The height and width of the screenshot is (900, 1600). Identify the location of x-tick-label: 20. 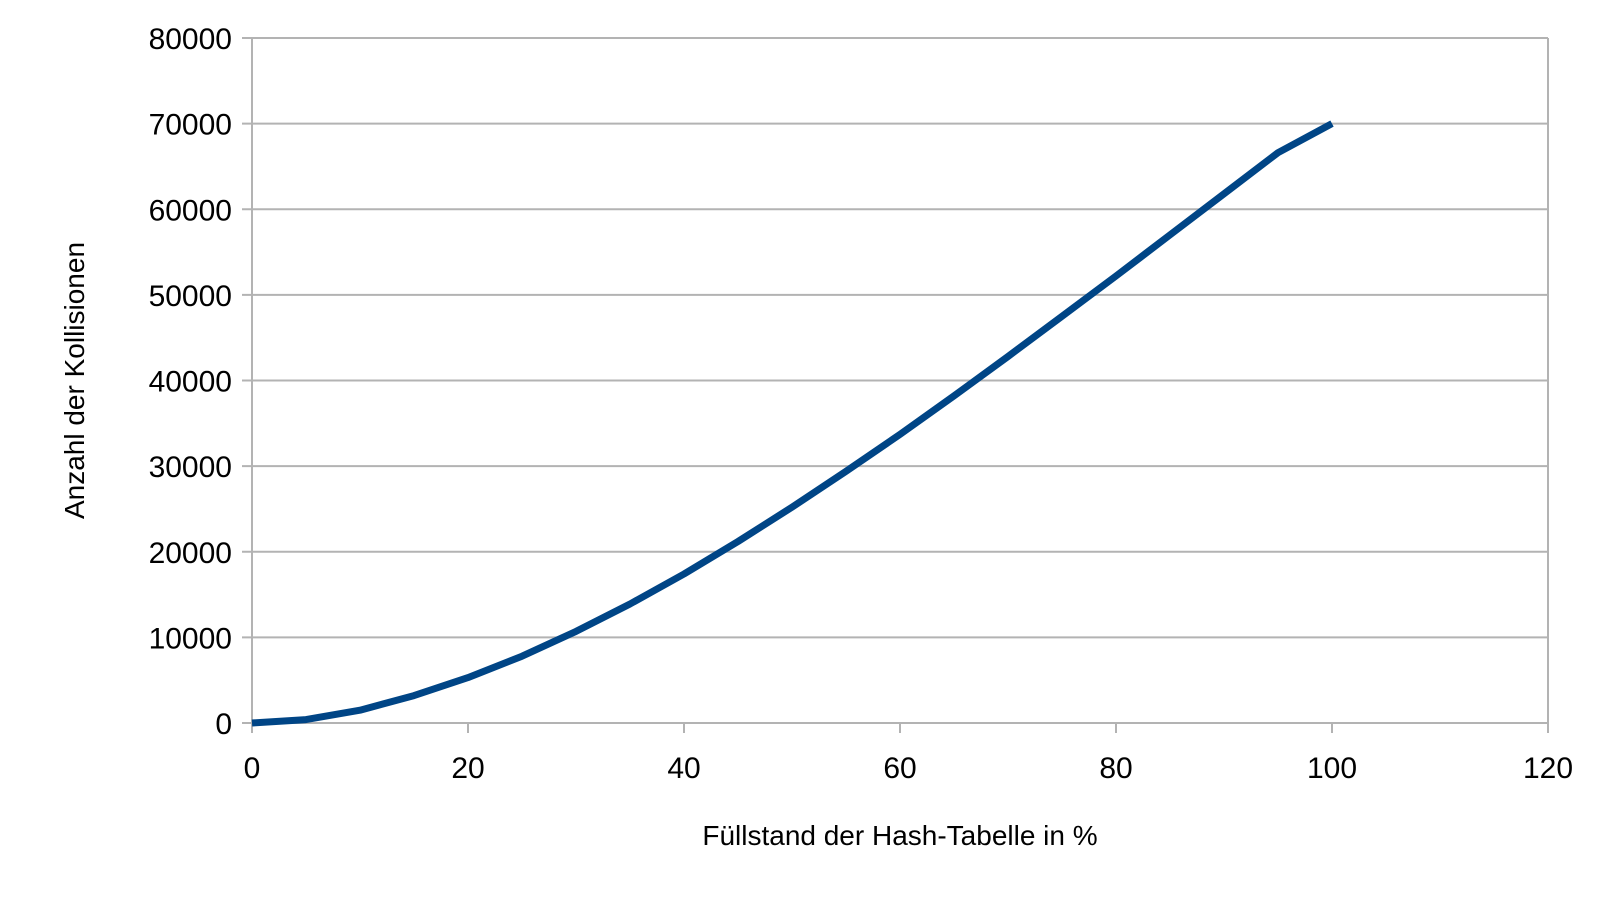
(467, 768).